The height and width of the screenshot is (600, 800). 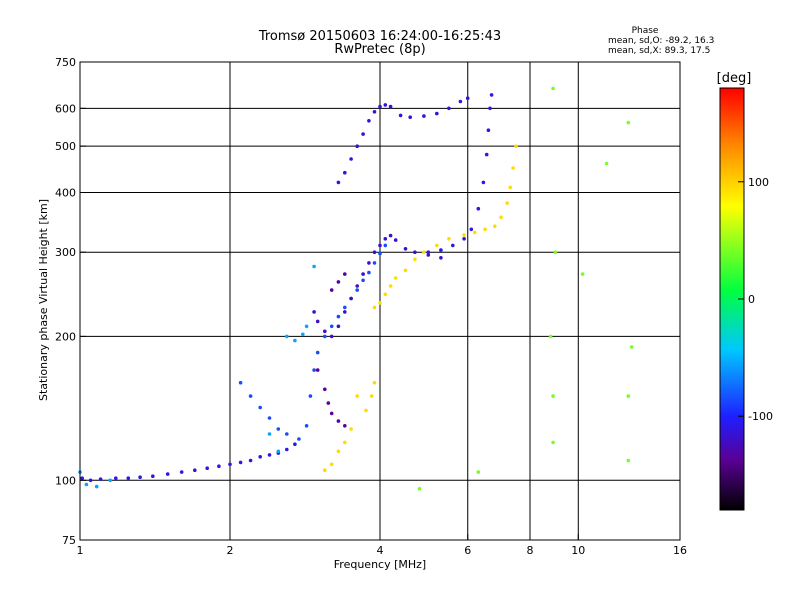 What do you see at coordinates (380, 550) in the screenshot?
I see `x-tick-label: 4` at bounding box center [380, 550].